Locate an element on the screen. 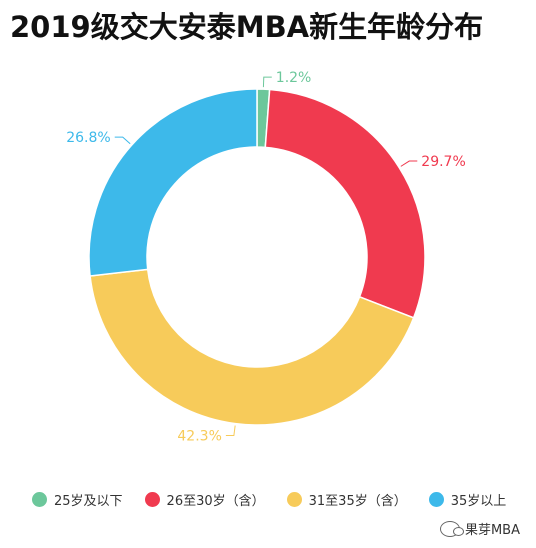  legend-label-age-31-35: 31至35岁（含） is located at coordinates (357, 501).